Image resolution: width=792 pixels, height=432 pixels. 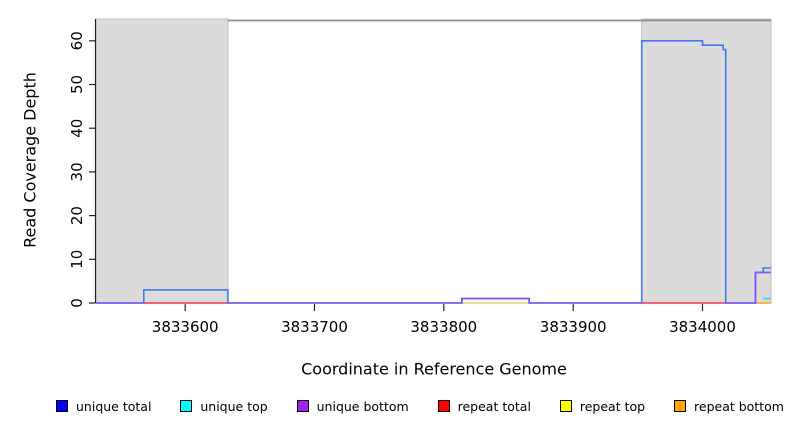 I want to click on legend-label: unique bottom, so click(x=362, y=406).